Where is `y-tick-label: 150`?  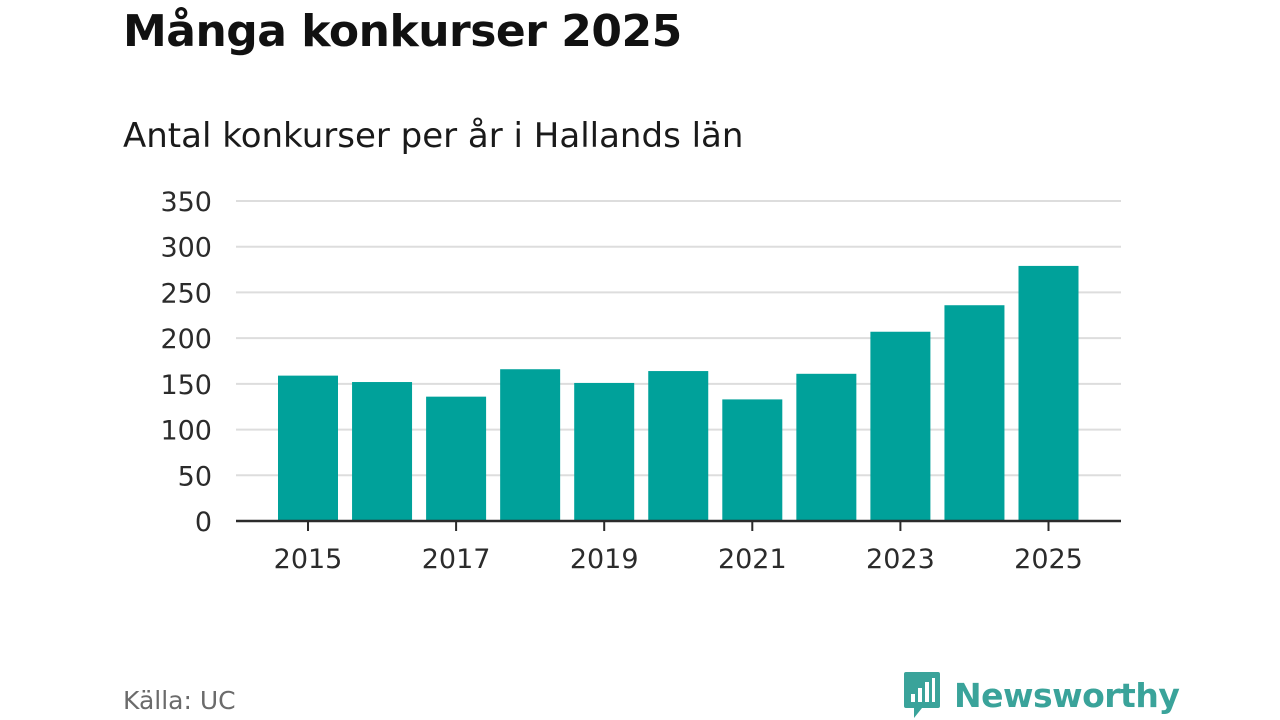 y-tick-label: 150 is located at coordinates (186, 385).